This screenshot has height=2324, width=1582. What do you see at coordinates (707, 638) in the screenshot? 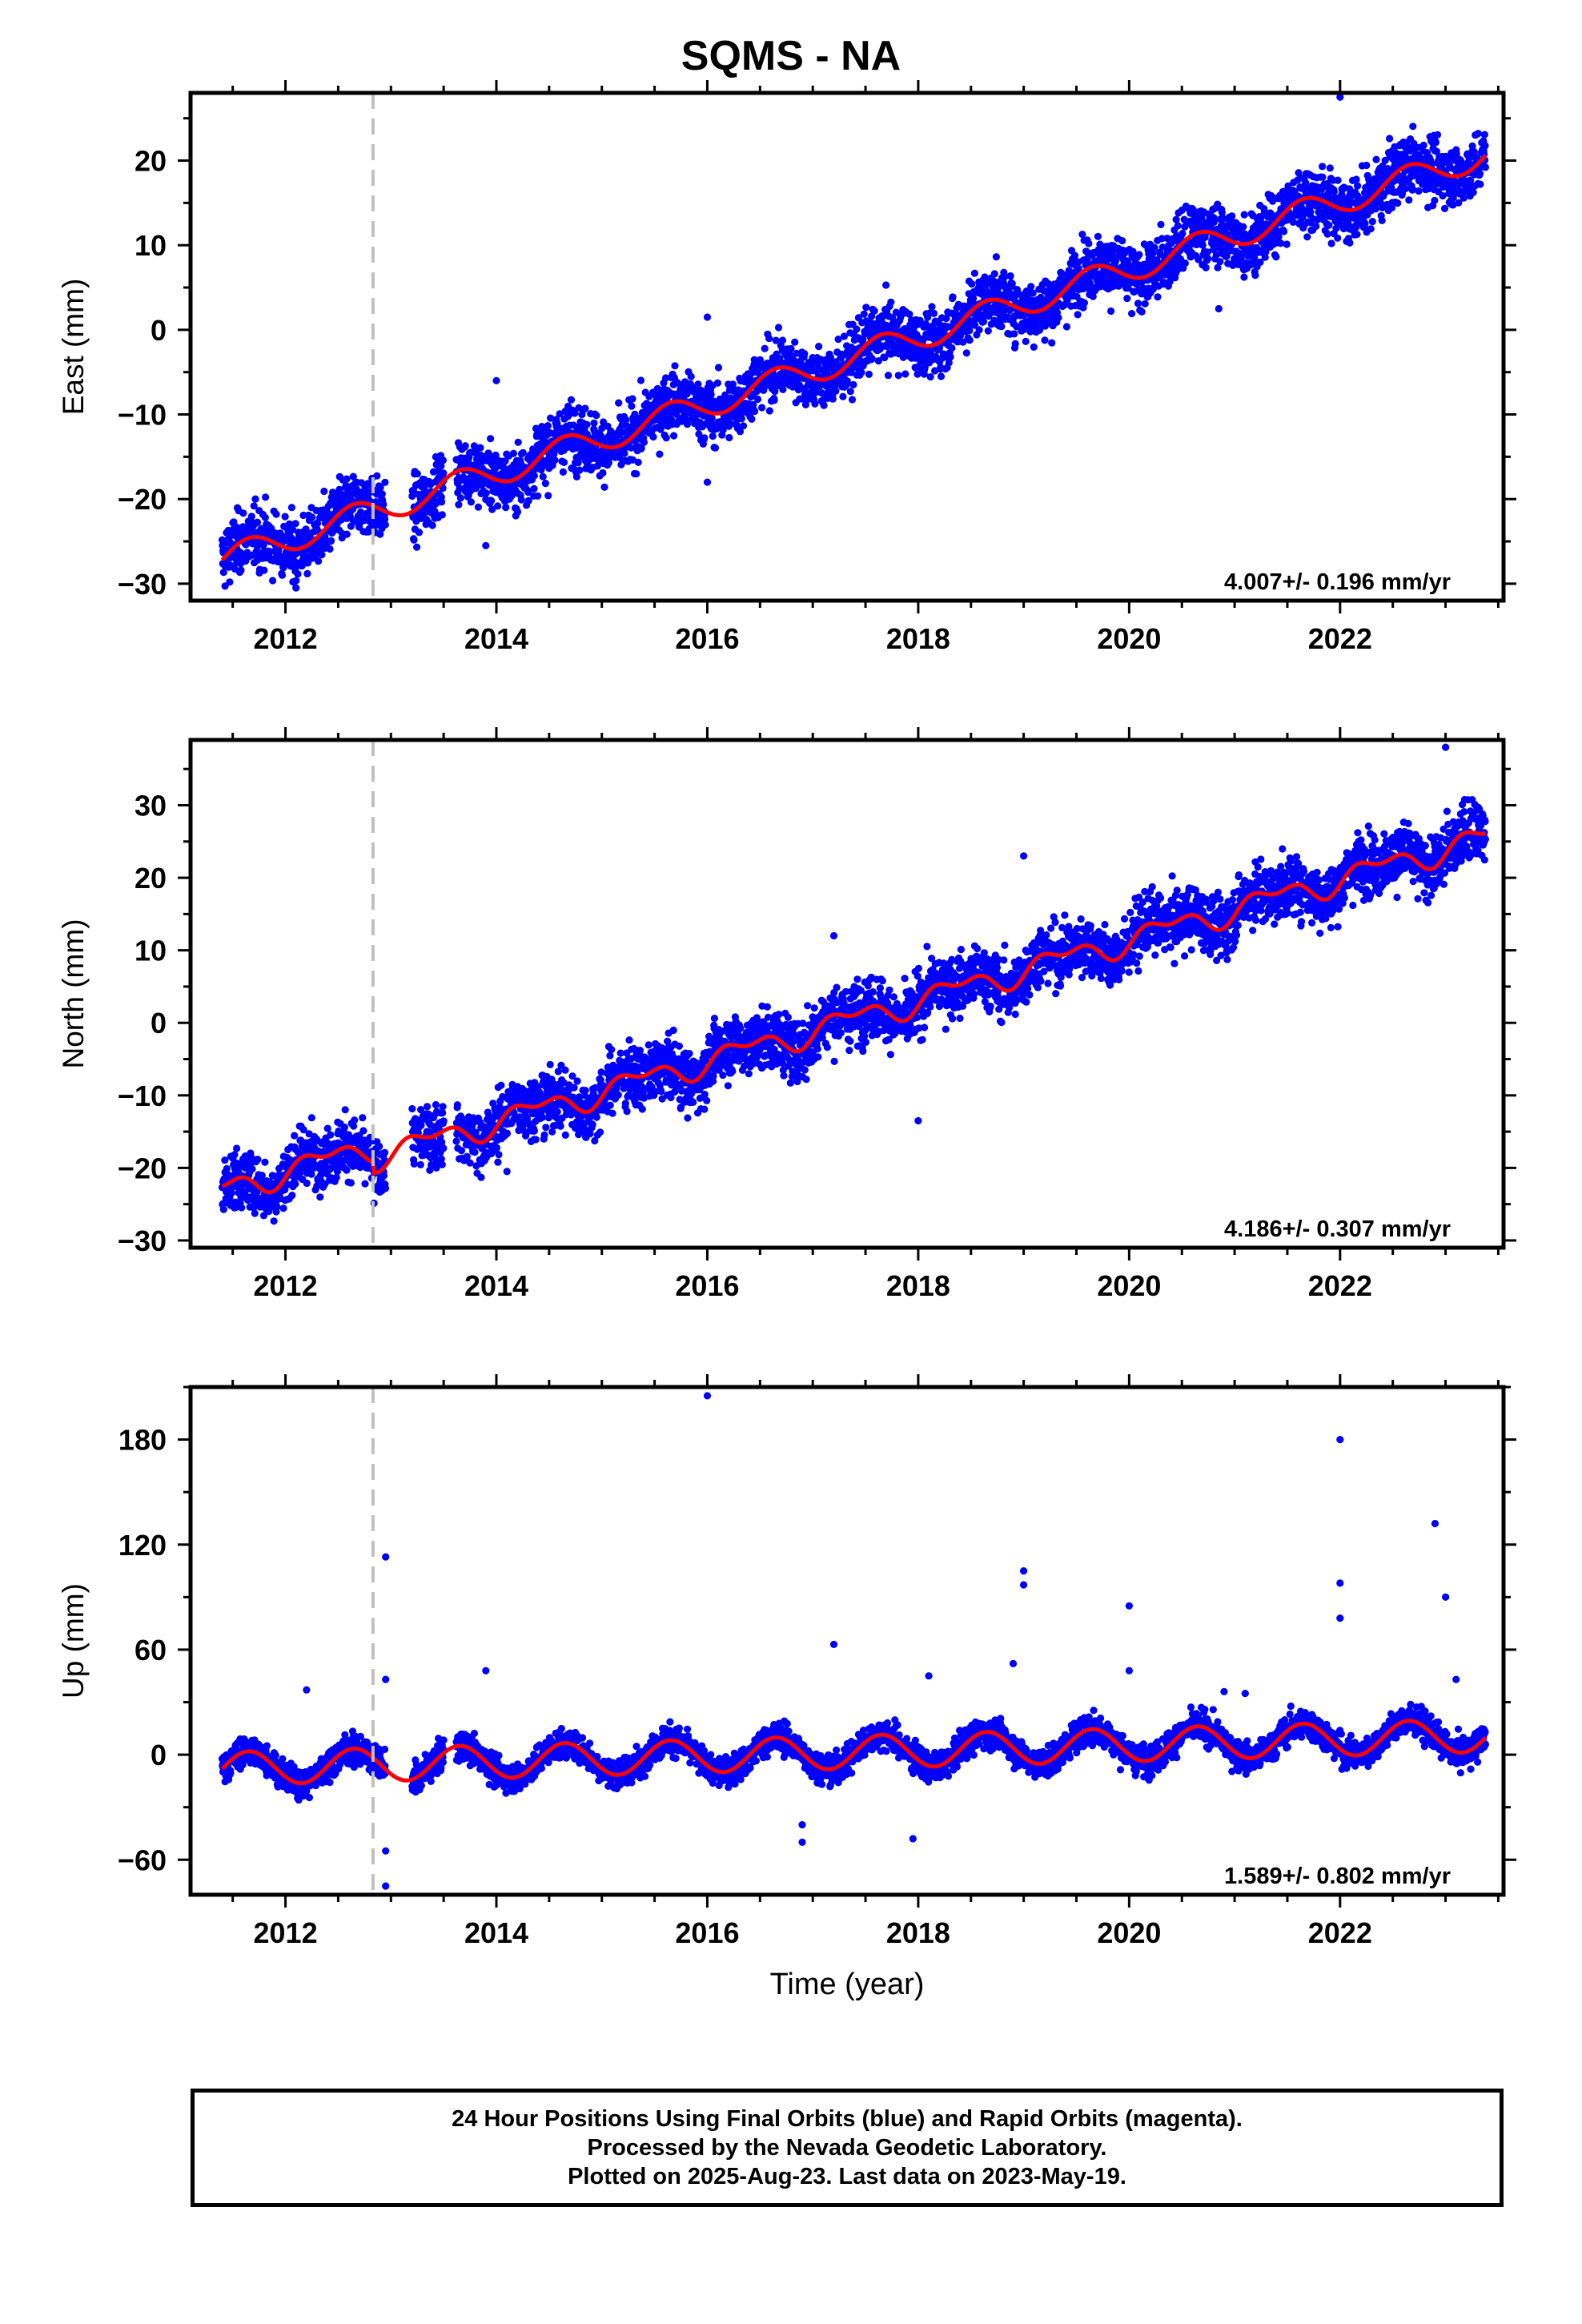
I see `x-tick-label: 2016` at bounding box center [707, 638].